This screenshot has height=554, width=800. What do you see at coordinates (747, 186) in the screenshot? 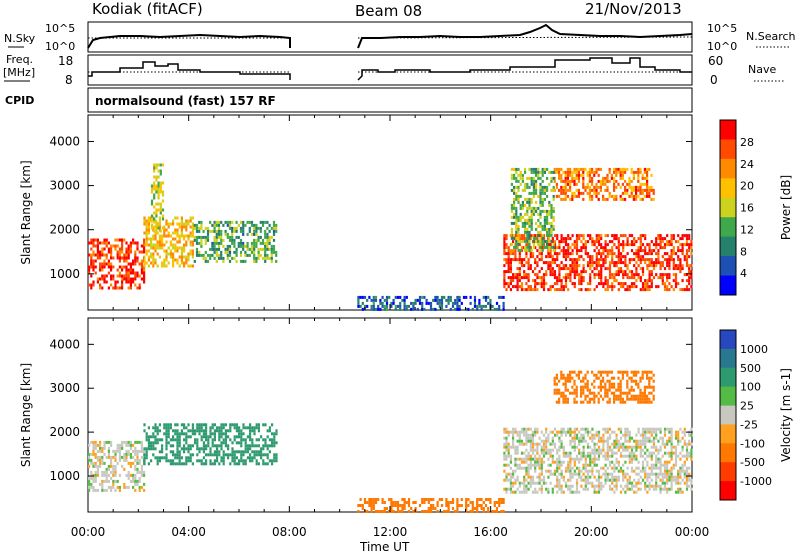
I see `power-colorbar-tick: 20` at bounding box center [747, 186].